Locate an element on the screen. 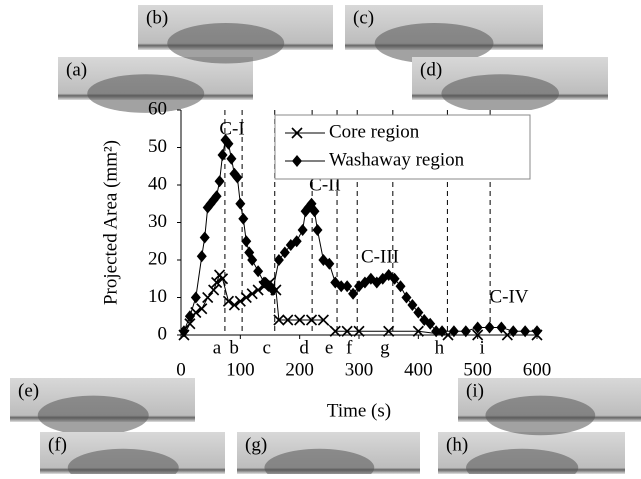 Image resolution: width=641 pixels, height=479 pixels. panel-label: (b) is located at coordinates (157, 17).